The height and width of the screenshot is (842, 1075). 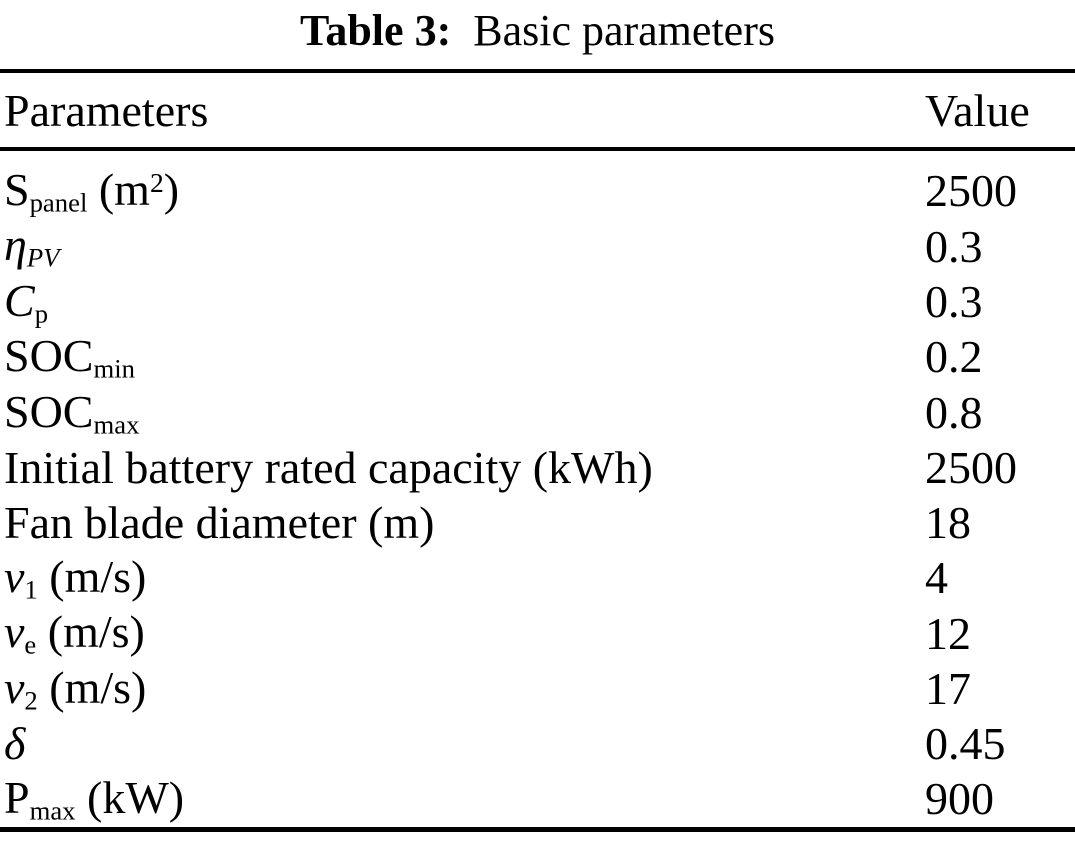 What do you see at coordinates (462, 577) in the screenshot?
I see `parameter-name: v1 (m/s)` at bounding box center [462, 577].